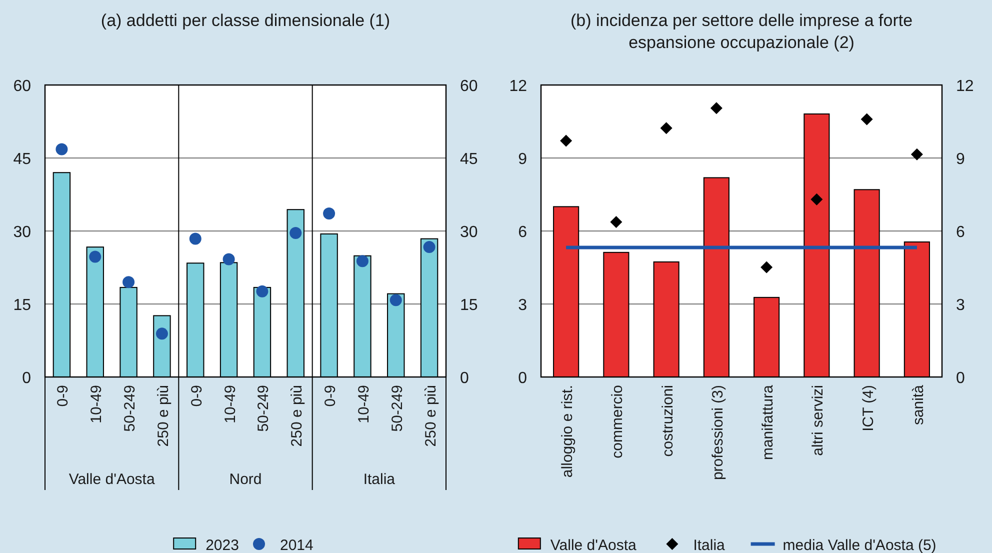 The height and width of the screenshot is (553, 992). What do you see at coordinates (22, 86) in the screenshot?
I see `y-tick-label: 60` at bounding box center [22, 86].